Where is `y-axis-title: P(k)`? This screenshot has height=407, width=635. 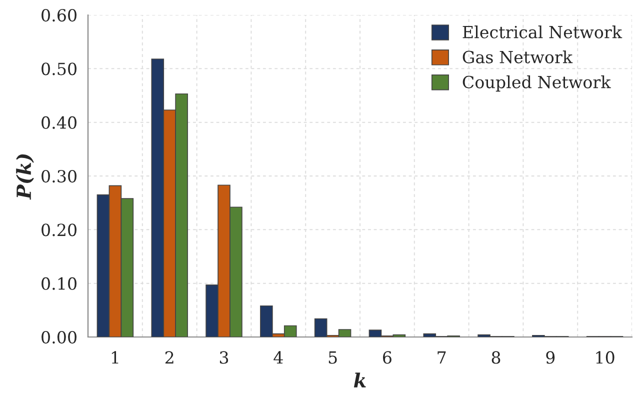 y-axis-title: P(k) is located at coordinates (25, 177).